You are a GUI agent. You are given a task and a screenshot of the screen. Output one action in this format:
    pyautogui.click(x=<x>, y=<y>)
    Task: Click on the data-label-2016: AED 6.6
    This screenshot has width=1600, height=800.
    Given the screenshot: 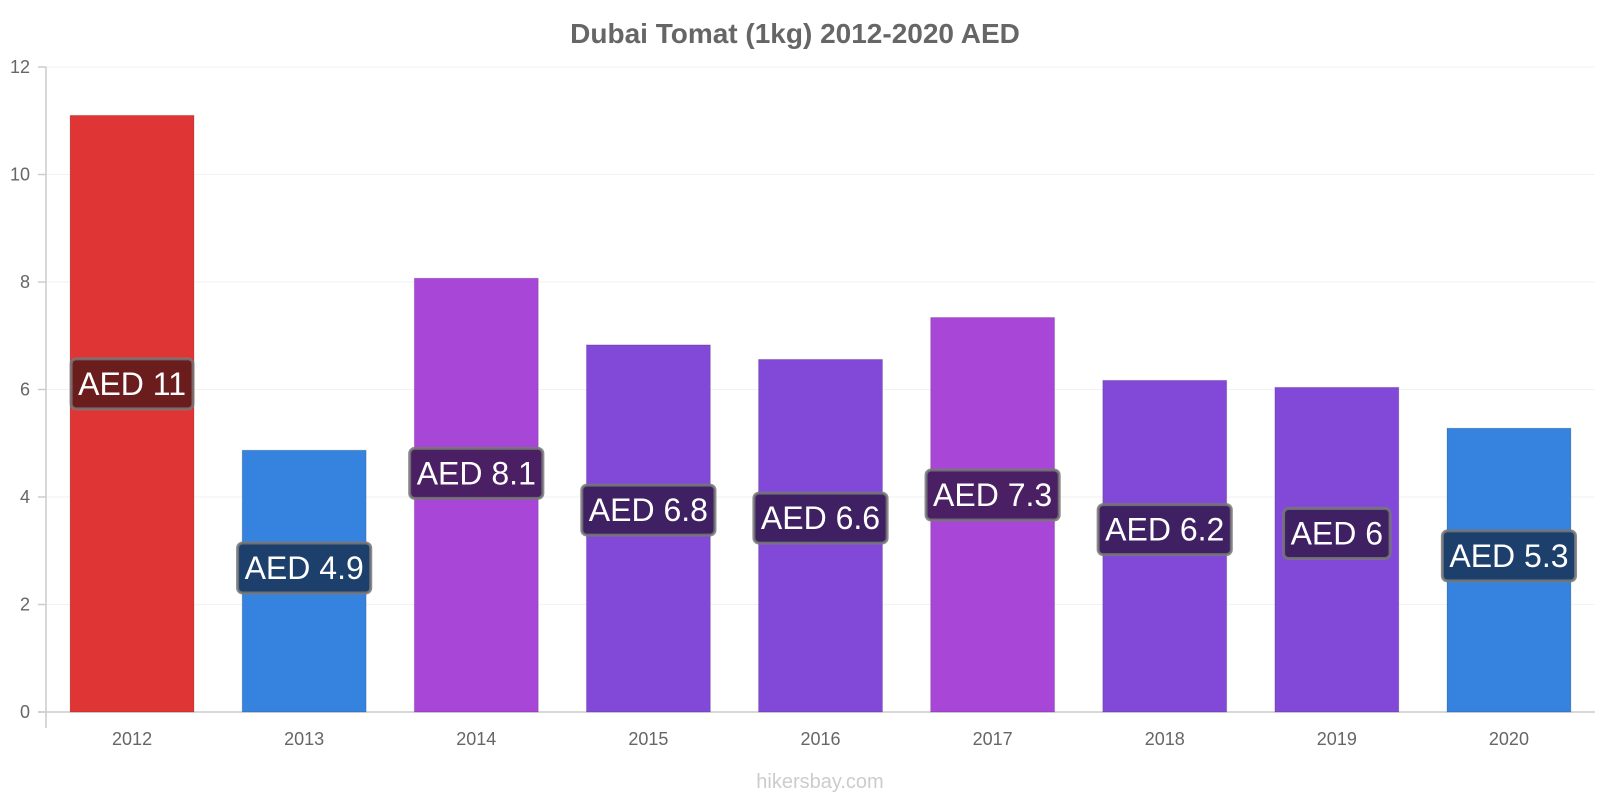 What is the action you would take?
    pyautogui.click(x=820, y=518)
    